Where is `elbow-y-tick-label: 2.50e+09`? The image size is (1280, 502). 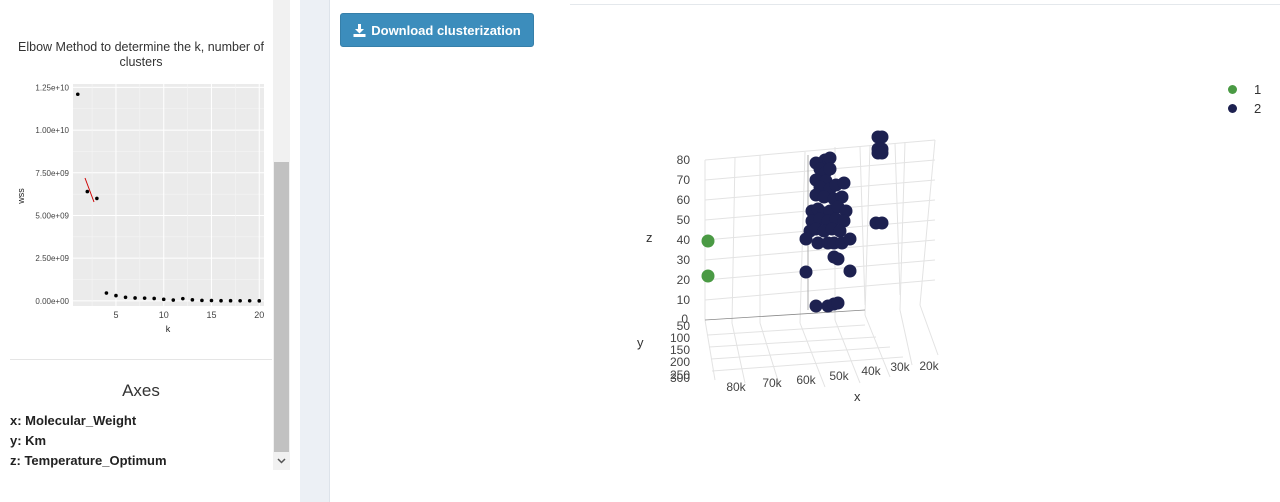 elbow-y-tick-label: 2.50e+09 is located at coordinates (52, 258).